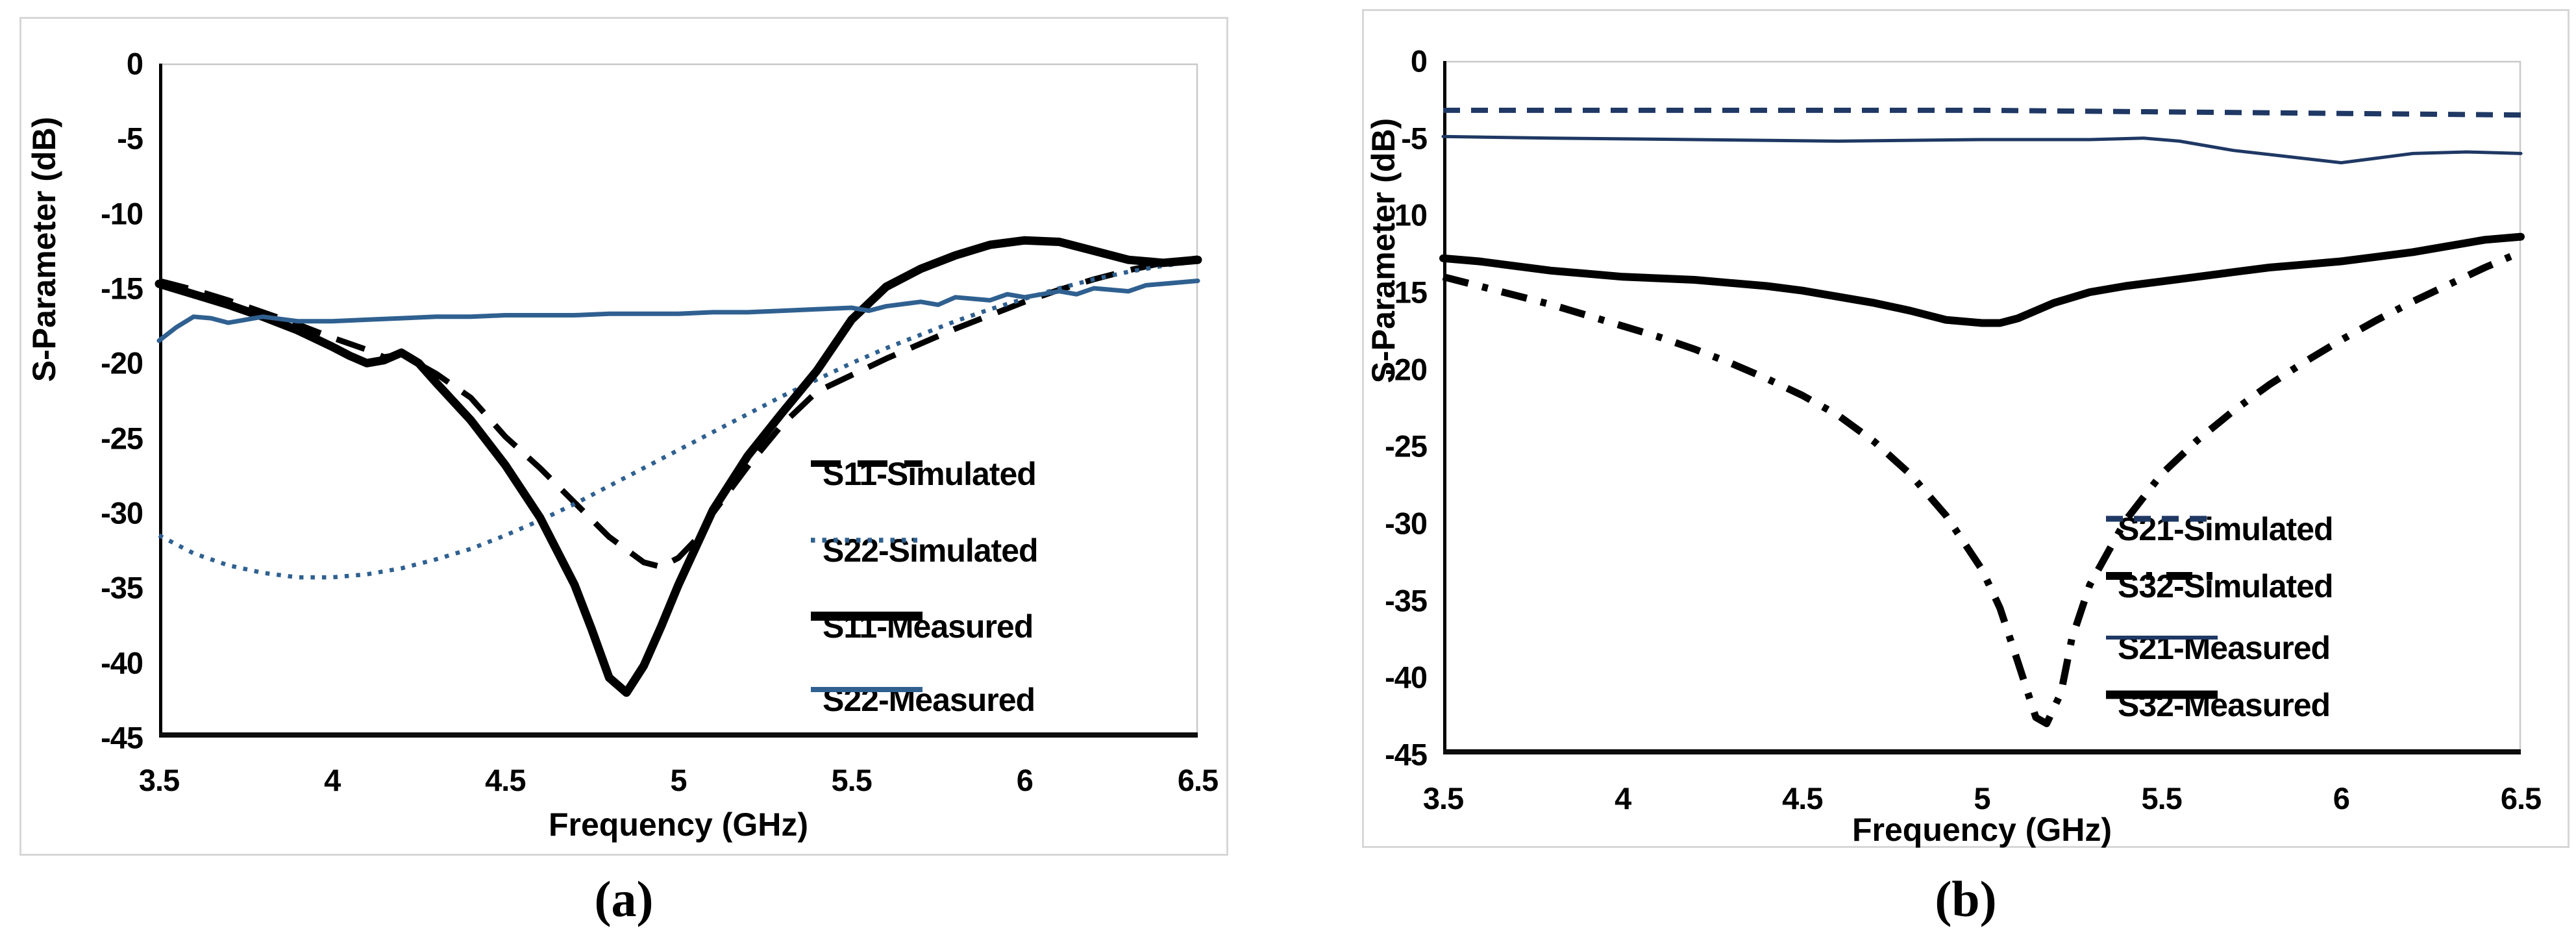  I want to click on curve-s21-simulated, so click(1982, 112).